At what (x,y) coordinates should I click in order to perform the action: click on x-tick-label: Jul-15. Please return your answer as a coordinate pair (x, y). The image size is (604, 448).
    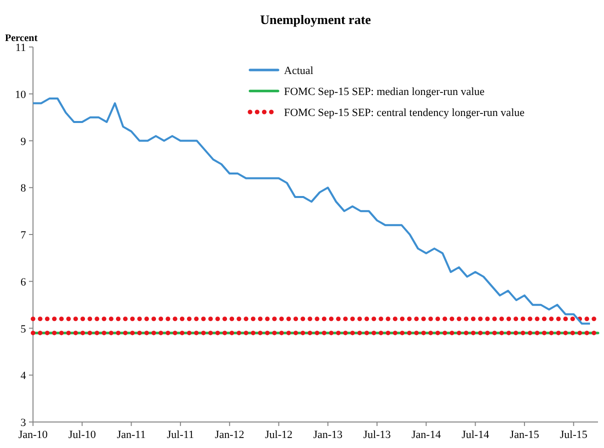
    Looking at the image, I should click on (574, 435).